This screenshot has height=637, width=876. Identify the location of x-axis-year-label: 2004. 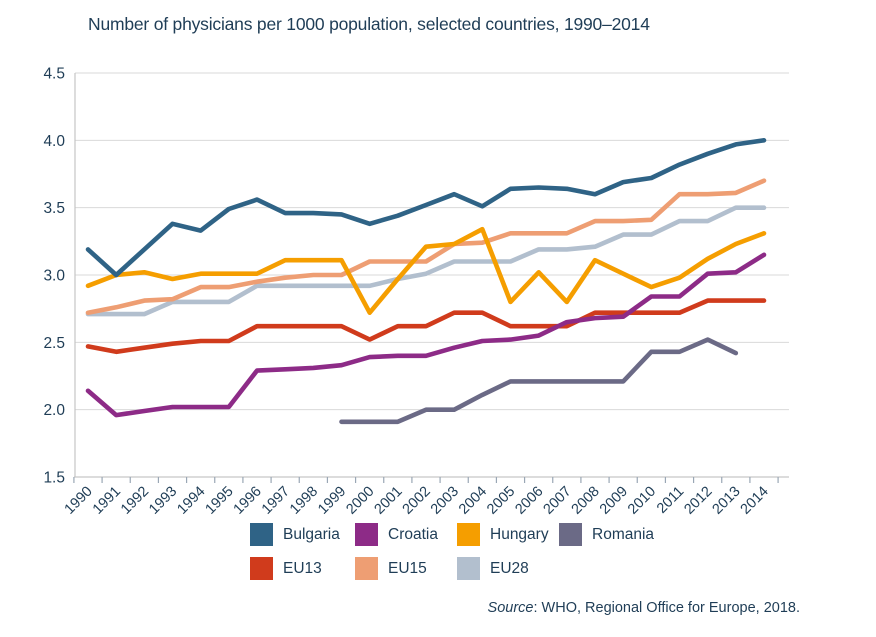
(473, 501).